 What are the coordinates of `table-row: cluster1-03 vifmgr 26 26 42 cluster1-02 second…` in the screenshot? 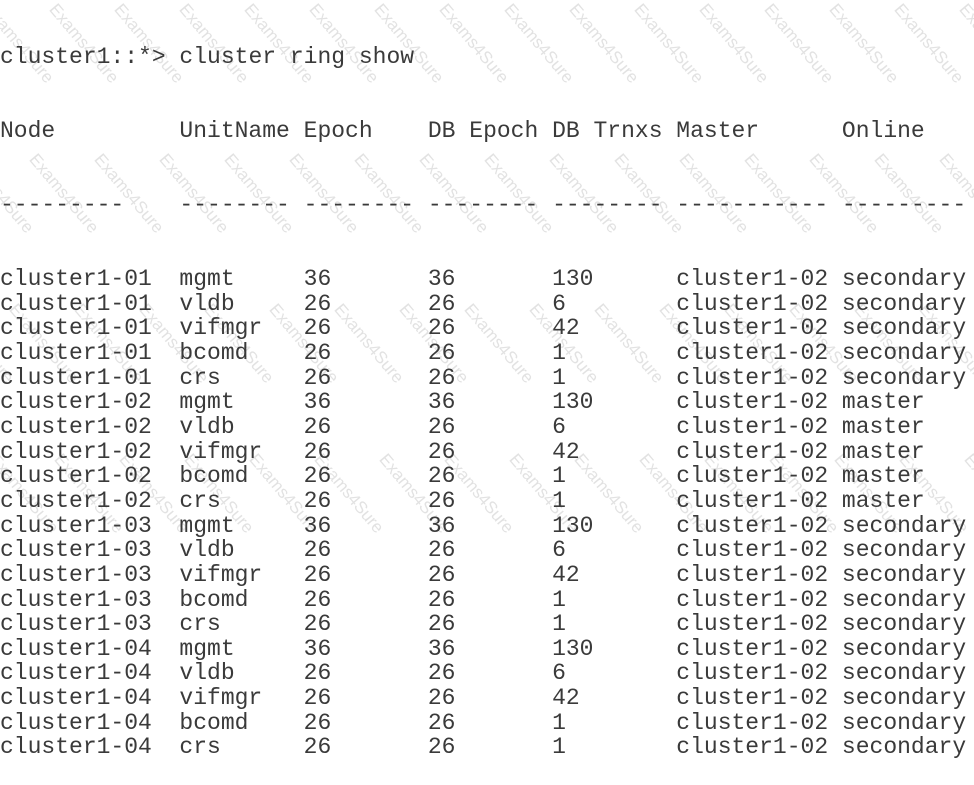 It's located at (487, 575).